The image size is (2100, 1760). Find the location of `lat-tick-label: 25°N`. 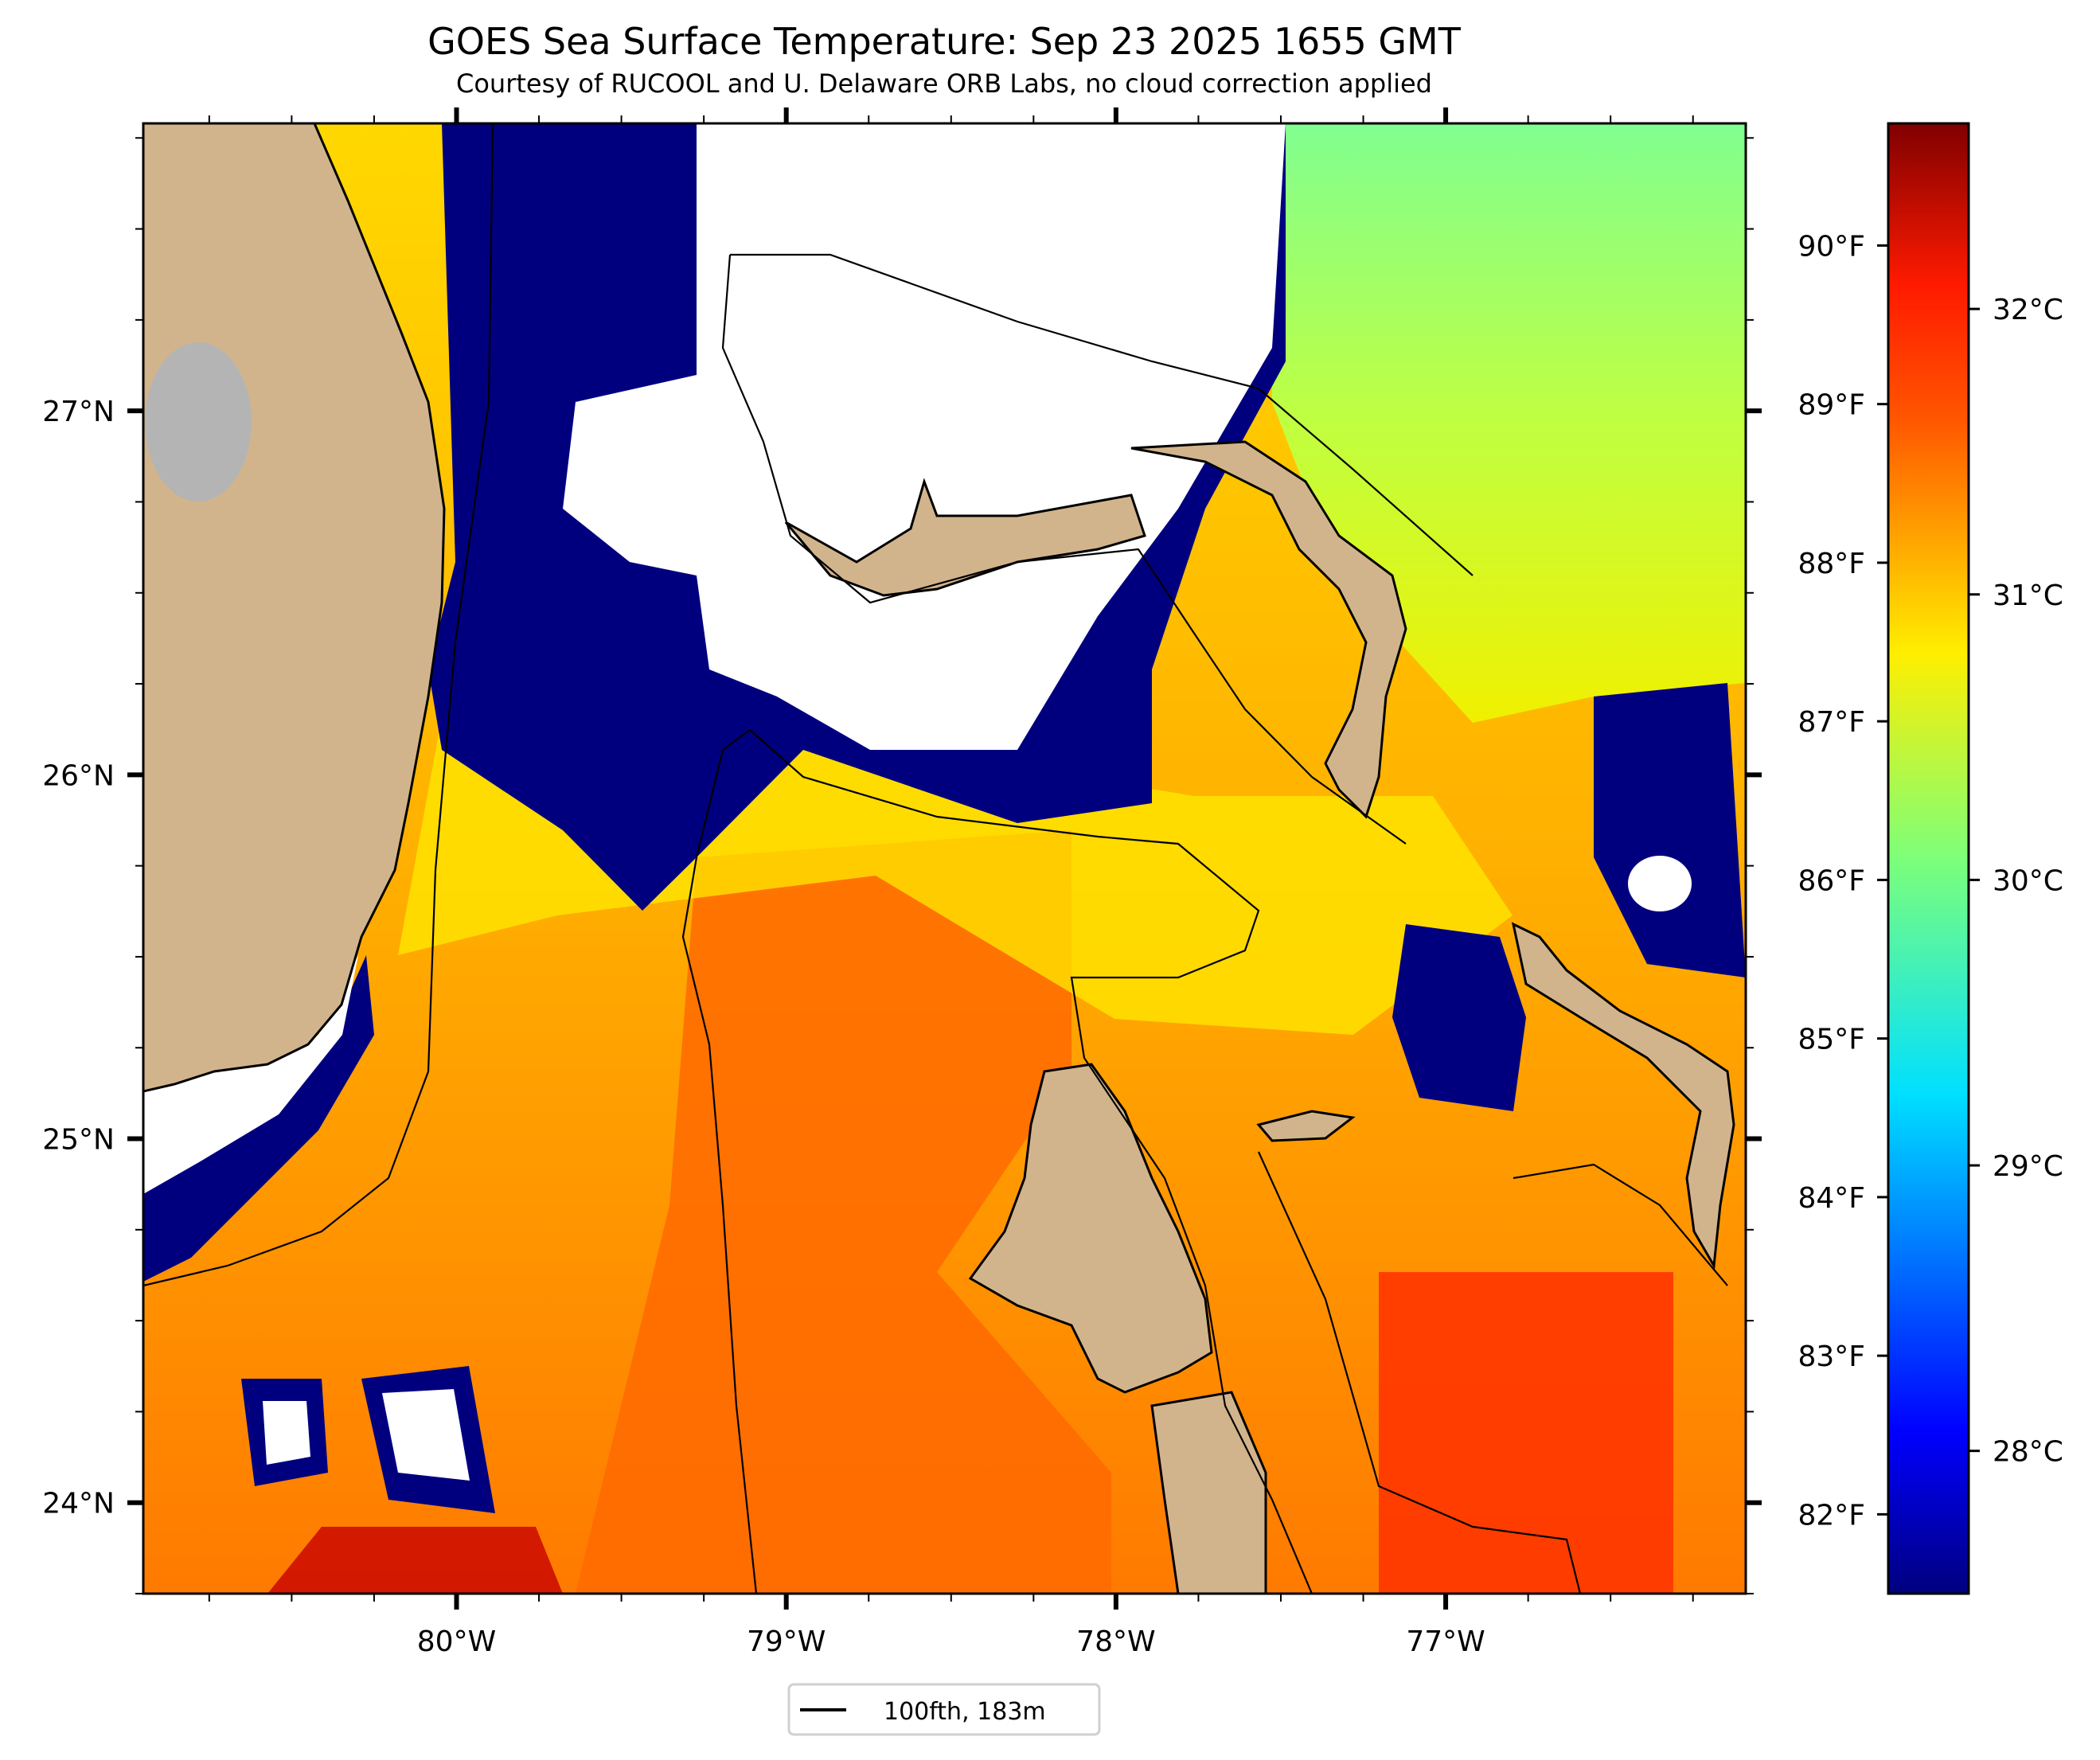

lat-tick-label: 25°N is located at coordinates (78, 1141).